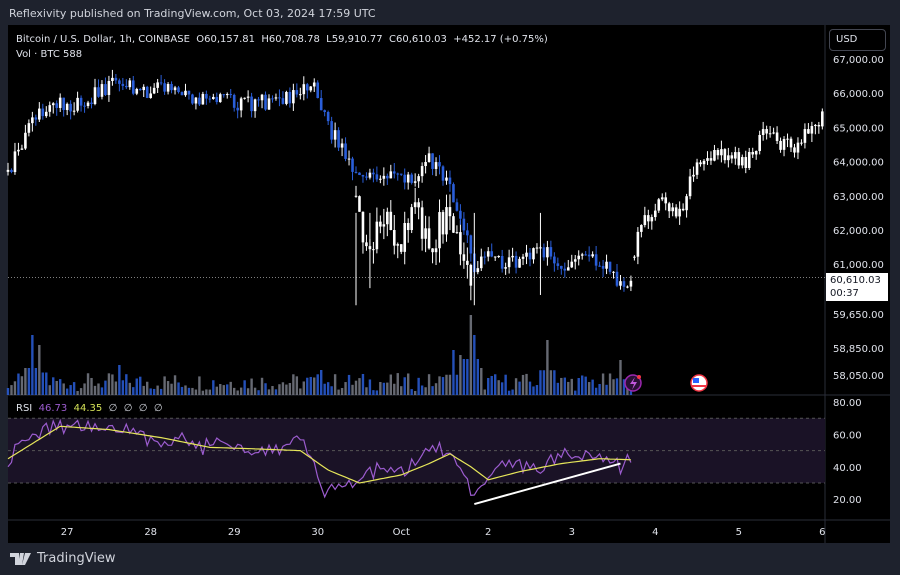 The width and height of the screenshot is (900, 575). Describe the element at coordinates (857, 40) in the screenshot. I see `currency-button: USD` at that location.